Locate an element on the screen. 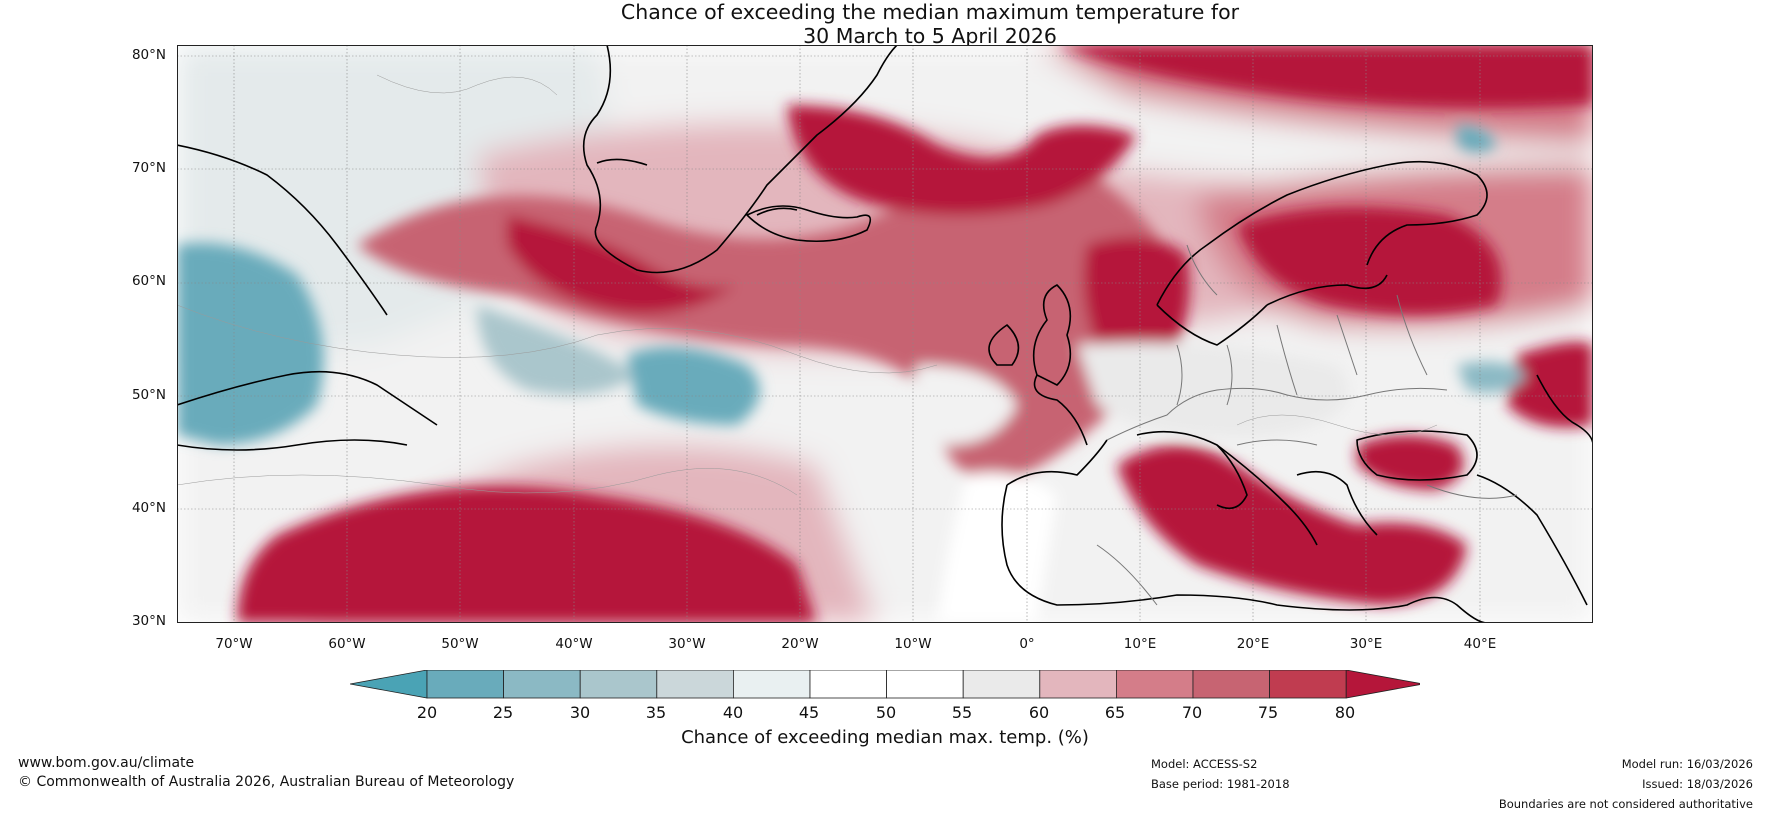 The width and height of the screenshot is (1770, 816). lat-label-70n: 70°N is located at coordinates (148, 168).